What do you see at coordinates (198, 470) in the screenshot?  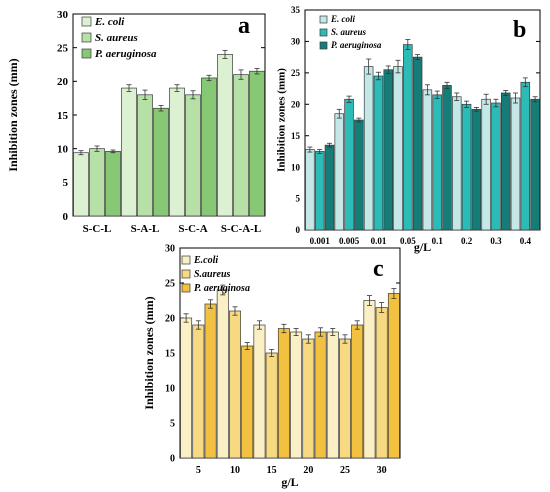 I see `x-tick-label: 5` at bounding box center [198, 470].